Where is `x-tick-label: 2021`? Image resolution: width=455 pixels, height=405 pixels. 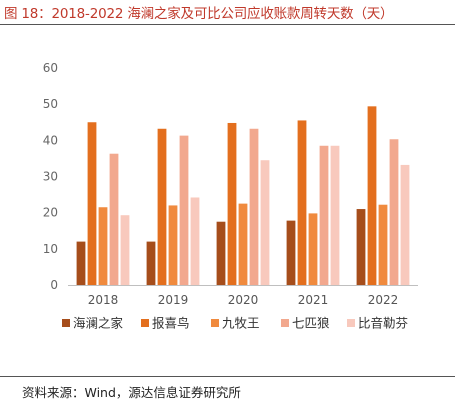 x-tick-label: 2021 is located at coordinates (313, 300).